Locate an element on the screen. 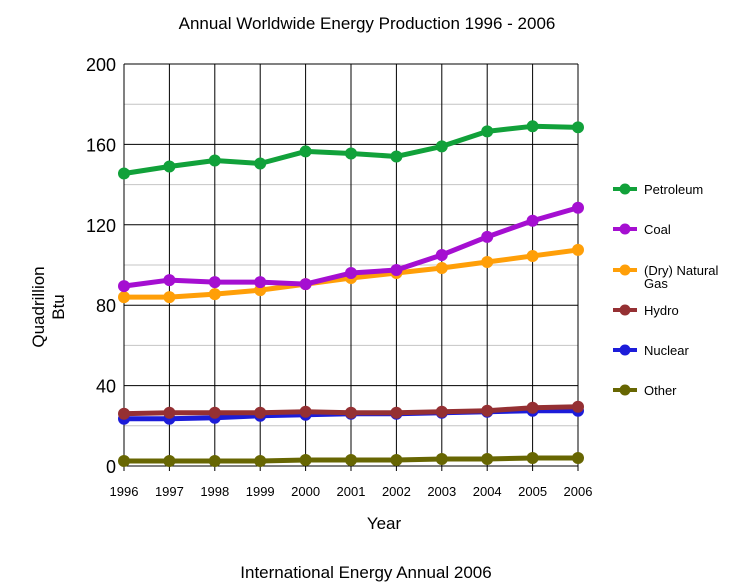 Image resolution: width=754 pixels, height=587 pixels. legend-item-hydro: Hydro is located at coordinates (646, 310).